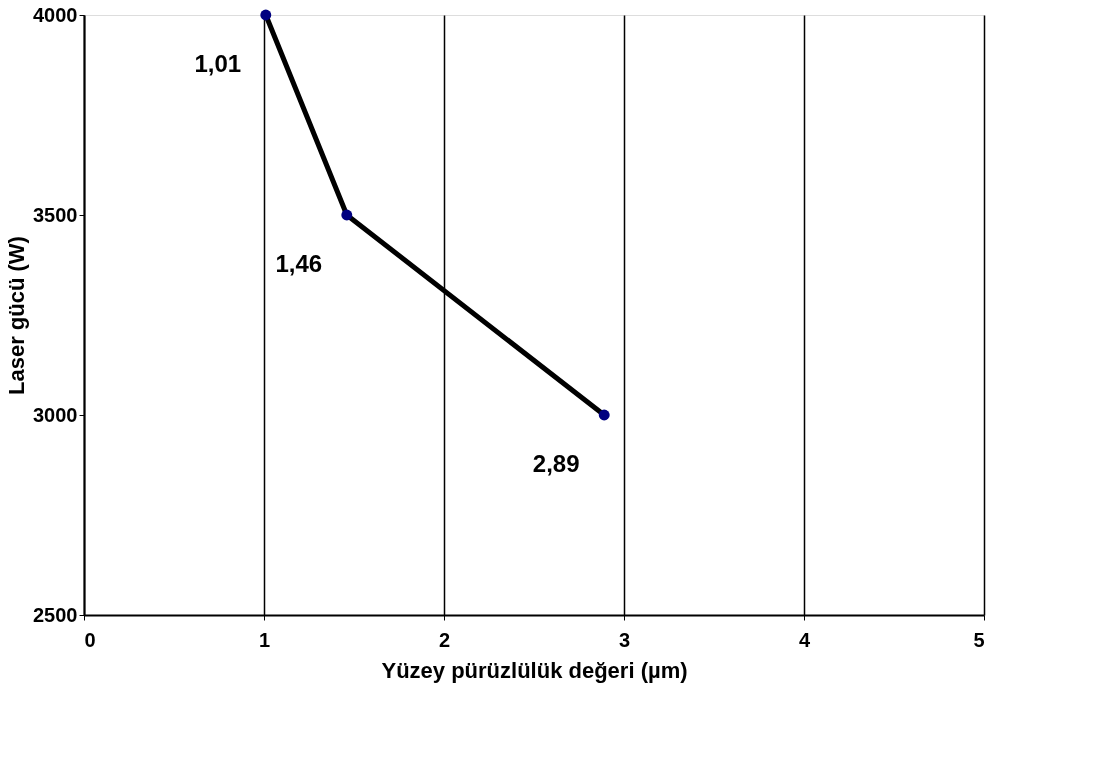  Describe the element at coordinates (804, 639) in the screenshot. I see `x-tick-label: 4` at that location.